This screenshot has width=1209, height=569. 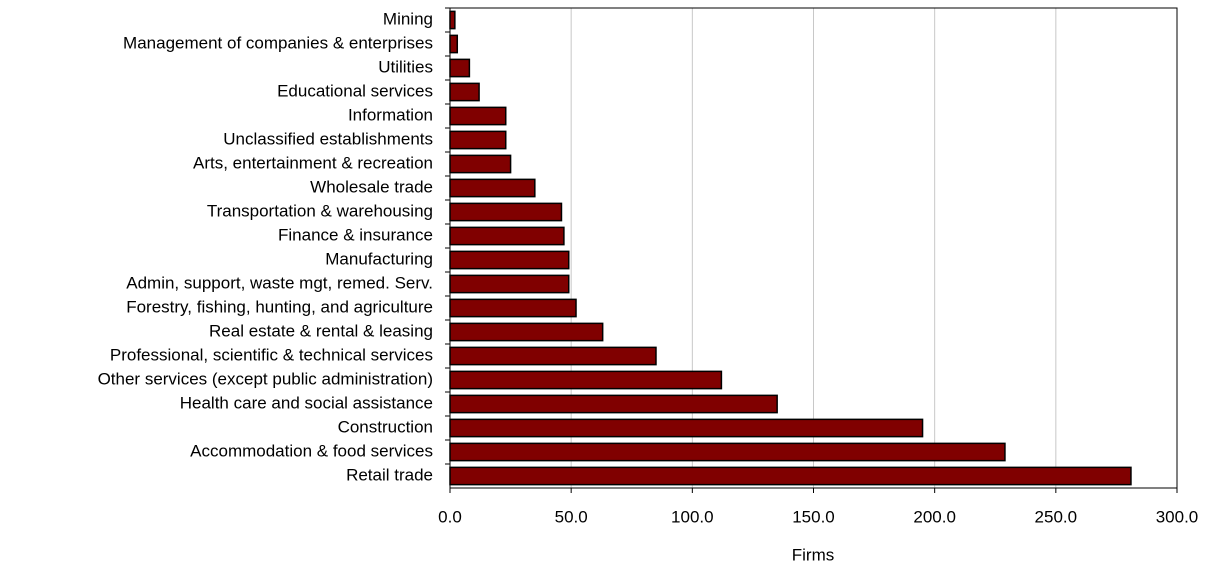 What do you see at coordinates (405, 66) in the screenshot?
I see `y-tick-label: Utilities` at bounding box center [405, 66].